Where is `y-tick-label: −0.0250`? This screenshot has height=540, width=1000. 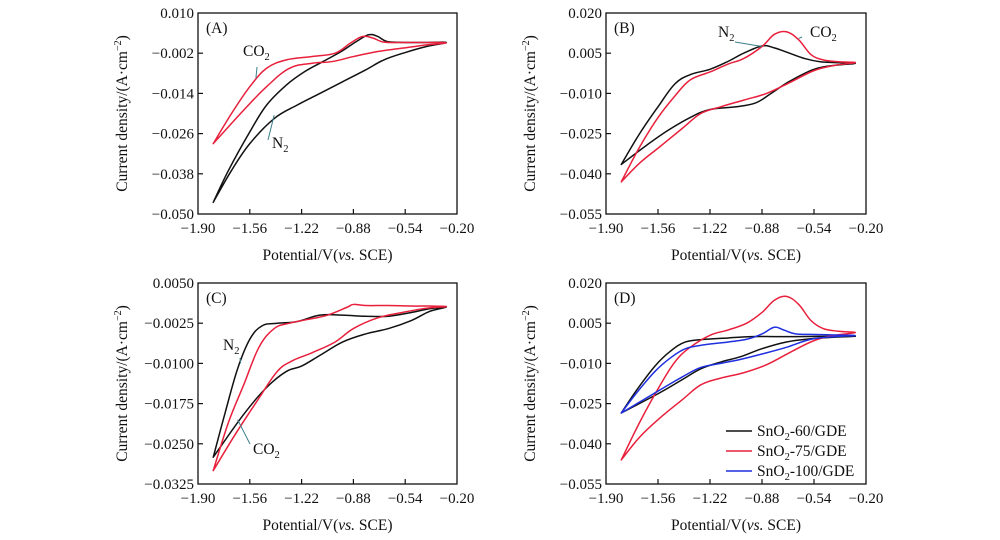 y-tick-label: −0.0250 is located at coordinates (169, 445).